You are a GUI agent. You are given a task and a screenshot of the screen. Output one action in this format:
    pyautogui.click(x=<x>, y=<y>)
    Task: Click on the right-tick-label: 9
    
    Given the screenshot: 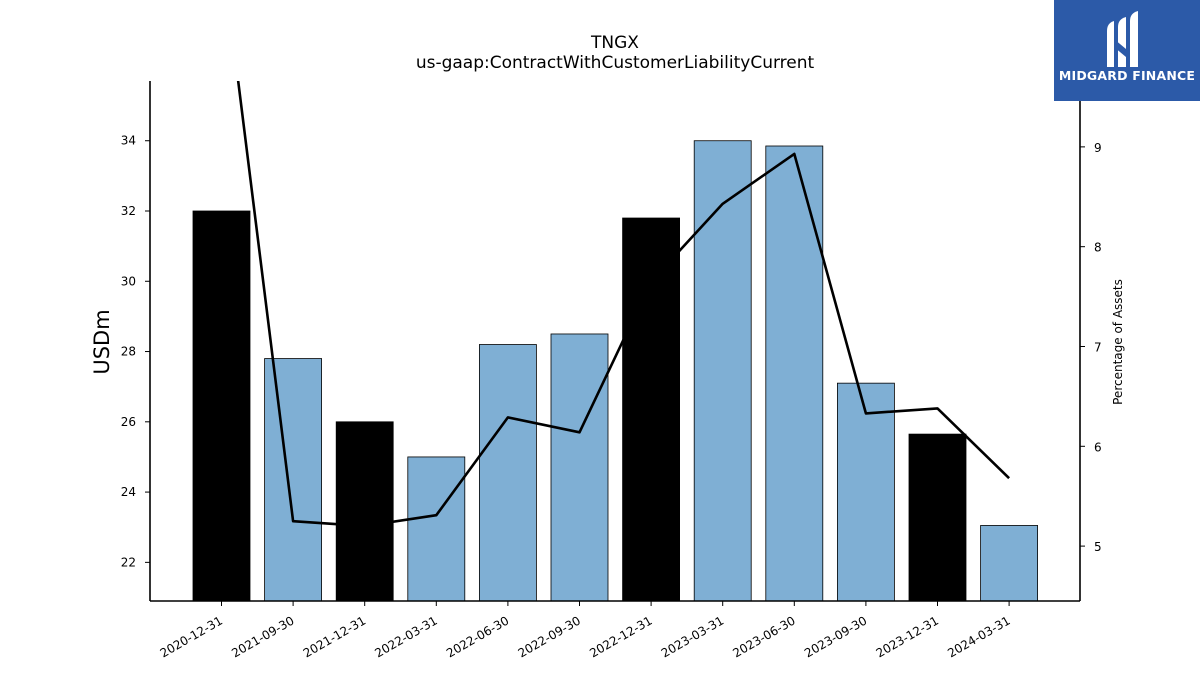 What is the action you would take?
    pyautogui.click(x=1098, y=148)
    